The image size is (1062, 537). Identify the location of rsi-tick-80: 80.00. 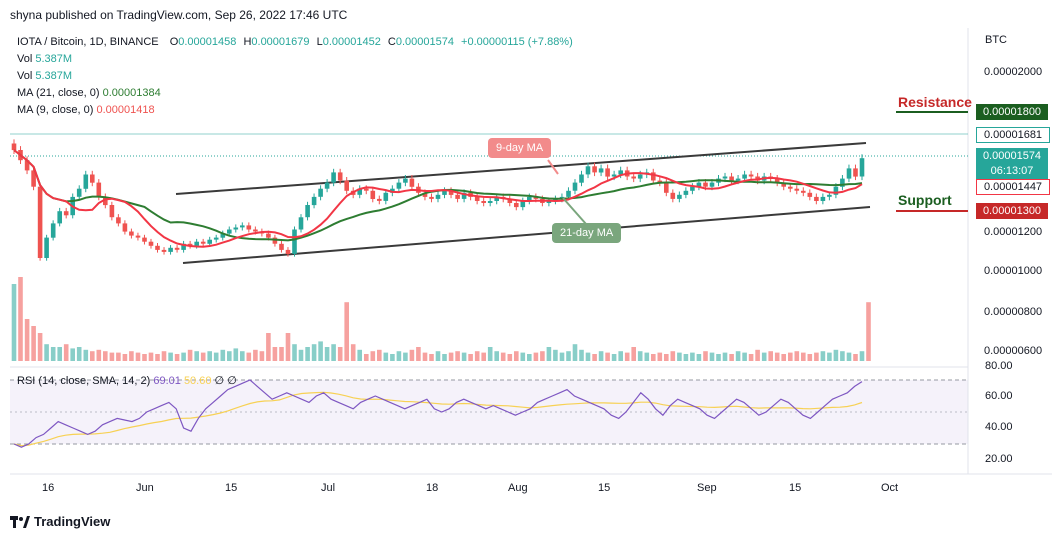
(999, 366).